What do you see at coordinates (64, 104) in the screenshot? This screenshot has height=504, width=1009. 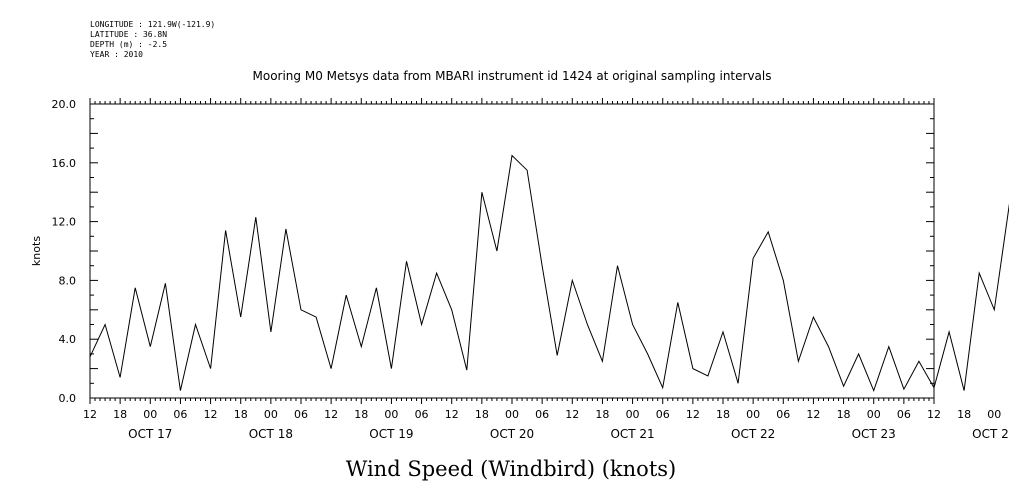 I see `y-tick-label: 20.0` at bounding box center [64, 104].